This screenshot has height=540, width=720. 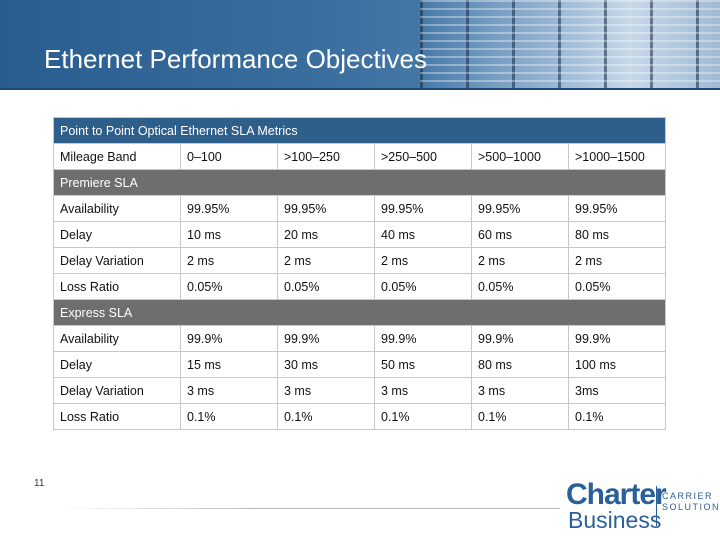 What do you see at coordinates (310, 508) in the screenshot?
I see `footer-divider` at bounding box center [310, 508].